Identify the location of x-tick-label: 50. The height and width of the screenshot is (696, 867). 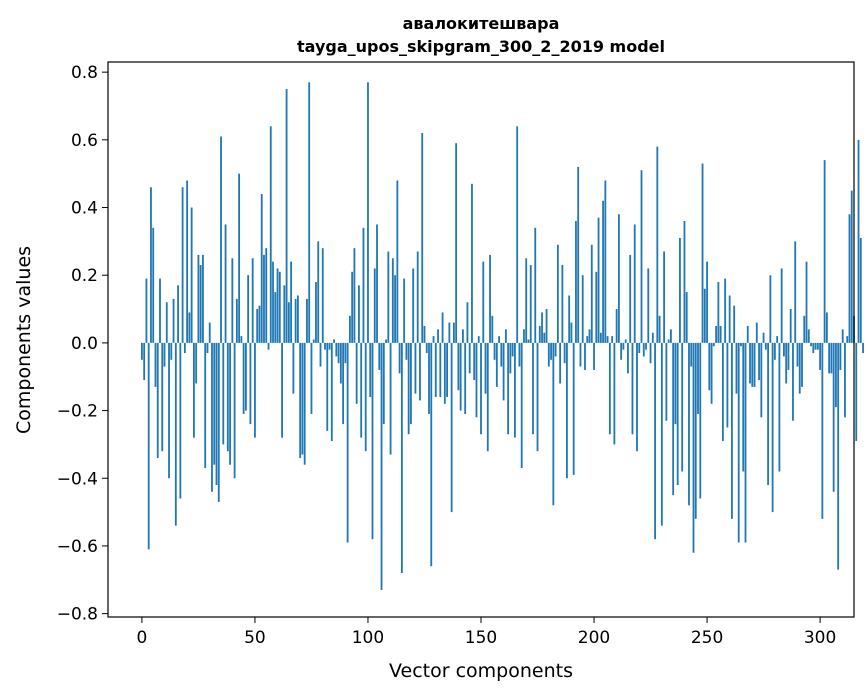
(255, 638).